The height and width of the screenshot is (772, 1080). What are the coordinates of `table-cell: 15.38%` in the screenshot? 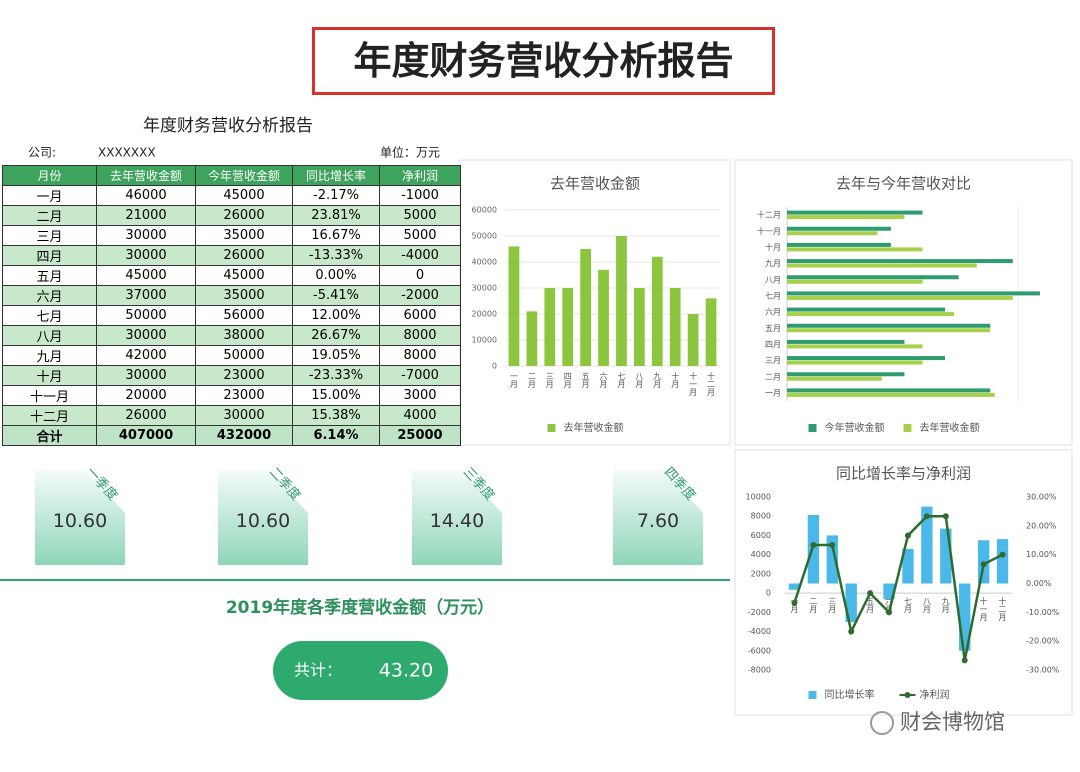 It's located at (336, 415).